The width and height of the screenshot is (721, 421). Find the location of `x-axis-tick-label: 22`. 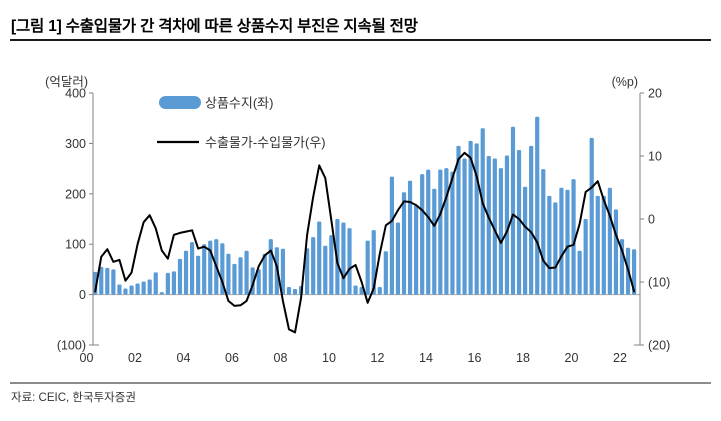

x-axis-tick-label: 22 is located at coordinates (620, 358).